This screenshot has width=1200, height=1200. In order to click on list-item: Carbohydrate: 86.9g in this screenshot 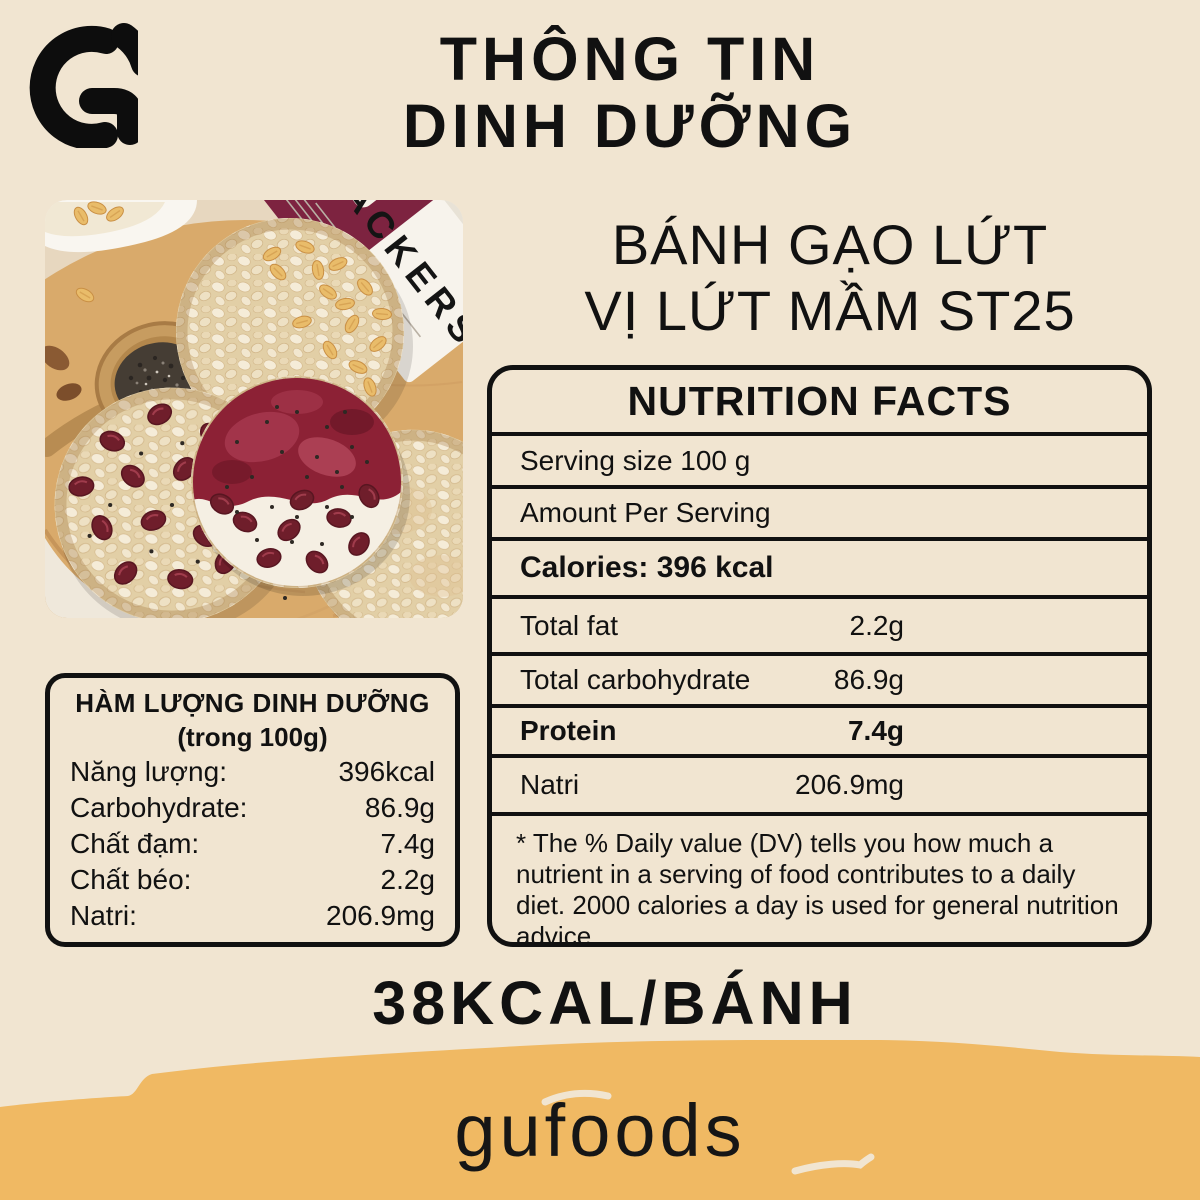, I will do `click(252, 808)`.